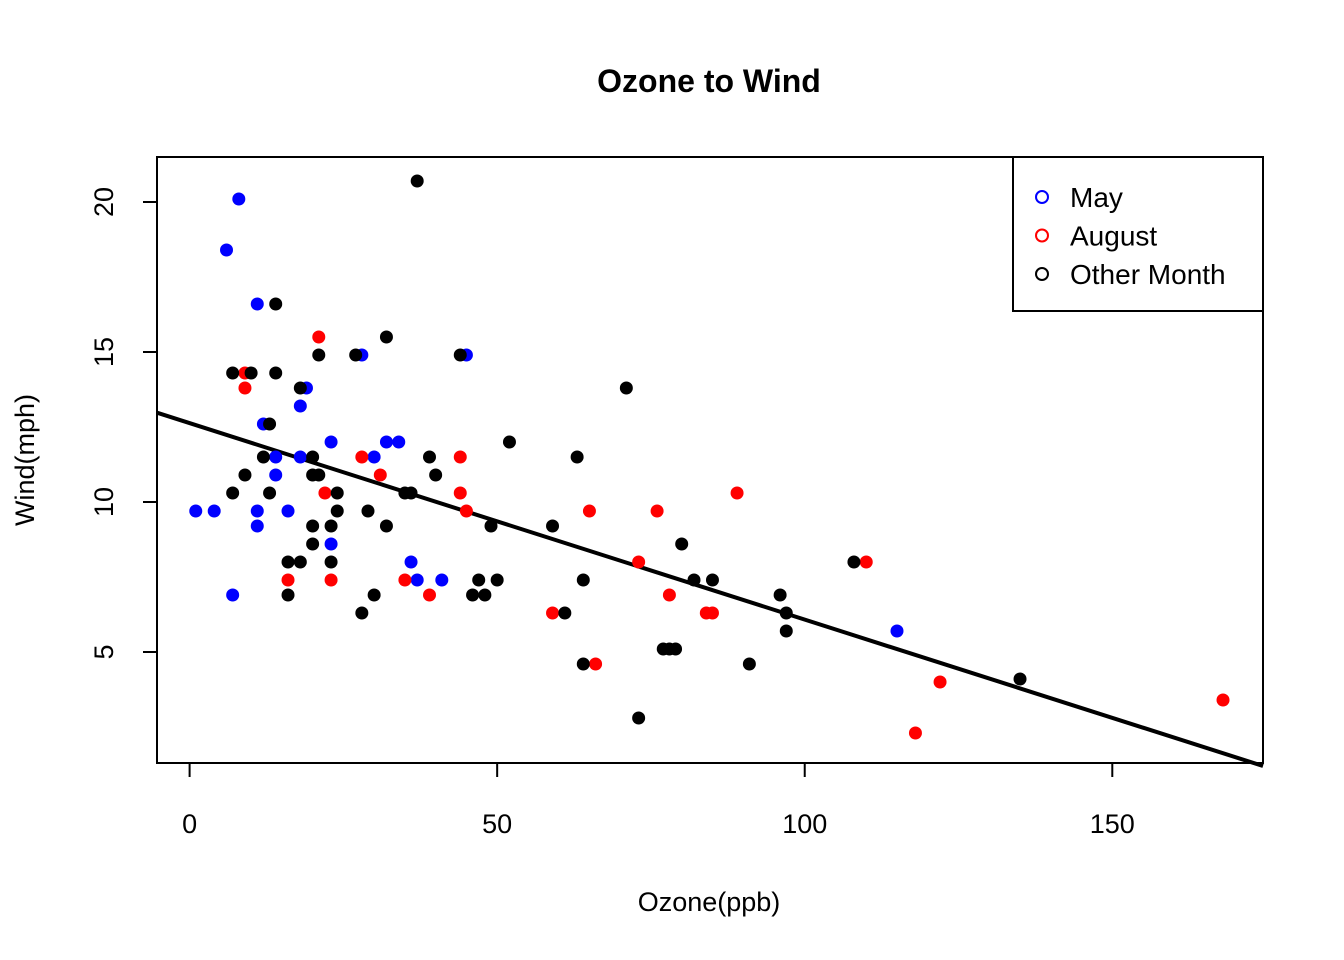 Image resolution: width=1344 pixels, height=960 pixels. What do you see at coordinates (123, 423) in the screenshot?
I see `y-axis: 5 10 15 20` at bounding box center [123, 423].